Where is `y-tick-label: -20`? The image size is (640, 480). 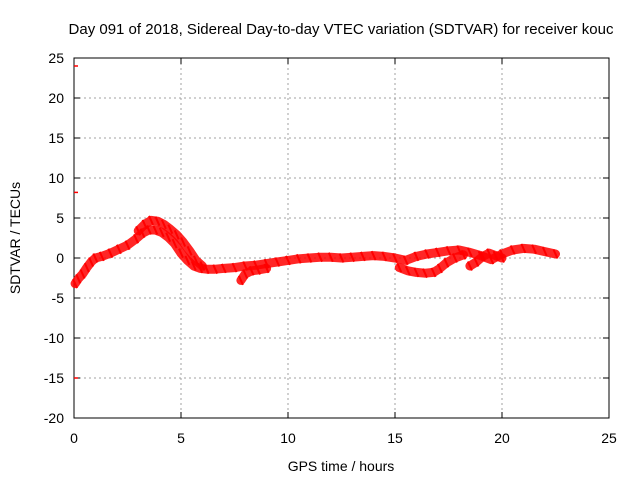
y-tick-label: -20 is located at coordinates (54, 418).